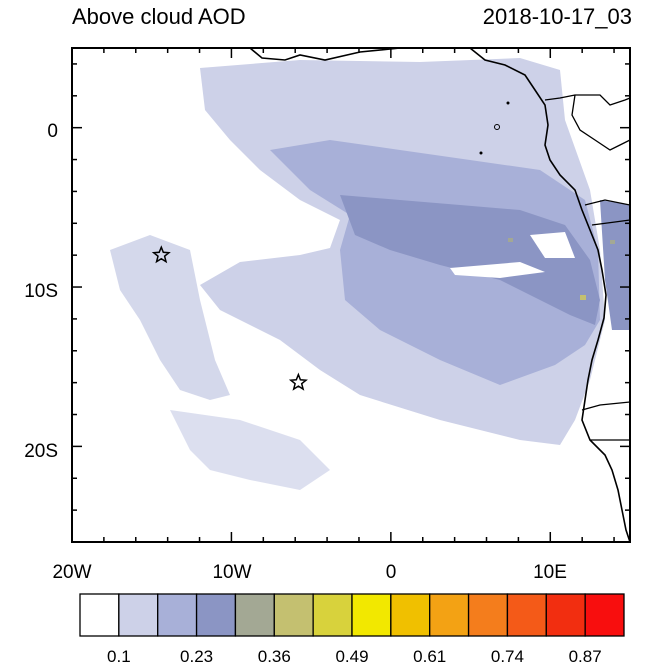 Image resolution: width=650 pixels, height=667 pixels. I want to click on y-tick-label-0: 0, so click(52, 131).